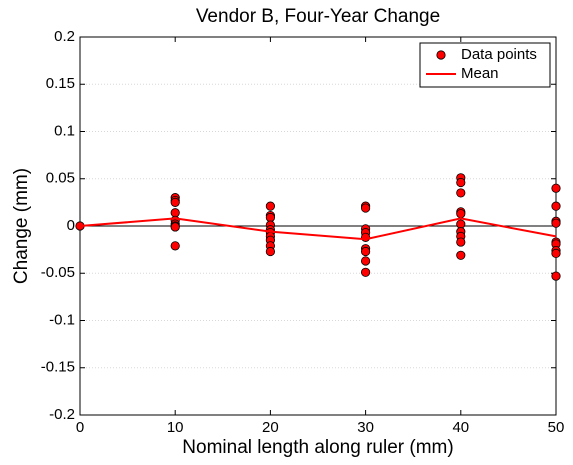  Describe the element at coordinates (58, 272) in the screenshot. I see `y-tick-label: -0.05` at that location.